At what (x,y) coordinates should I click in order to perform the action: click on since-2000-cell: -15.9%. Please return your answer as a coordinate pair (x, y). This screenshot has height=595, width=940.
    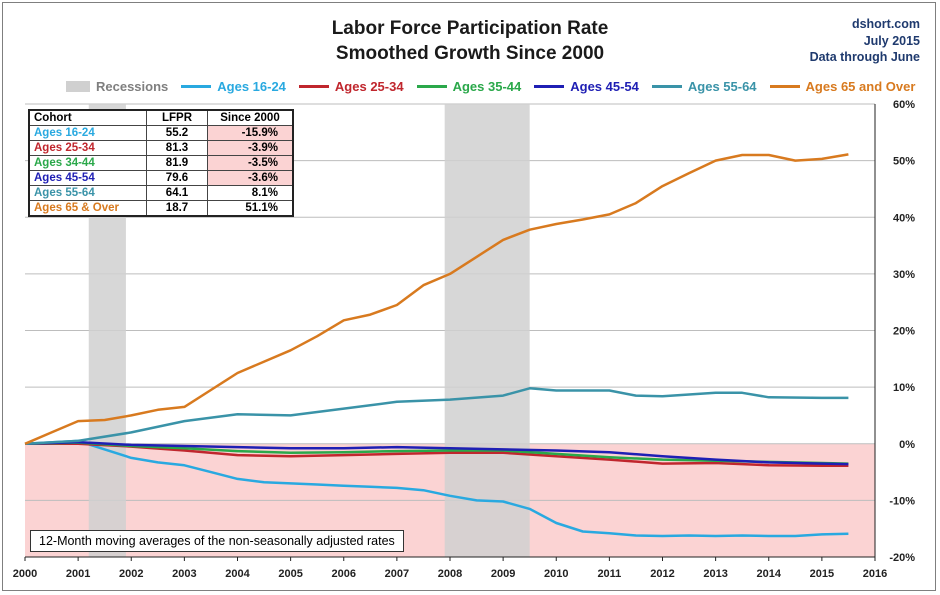
    Looking at the image, I should click on (250, 133).